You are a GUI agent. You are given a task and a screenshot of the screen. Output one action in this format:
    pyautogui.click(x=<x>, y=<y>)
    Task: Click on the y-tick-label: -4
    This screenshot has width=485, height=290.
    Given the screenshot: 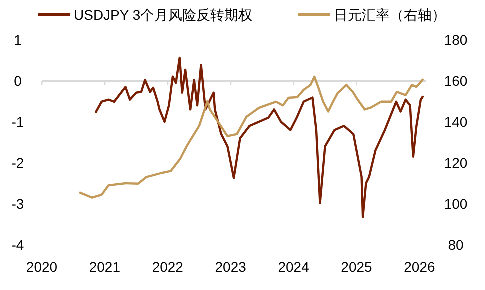 What is the action you would take?
    pyautogui.click(x=18, y=245)
    